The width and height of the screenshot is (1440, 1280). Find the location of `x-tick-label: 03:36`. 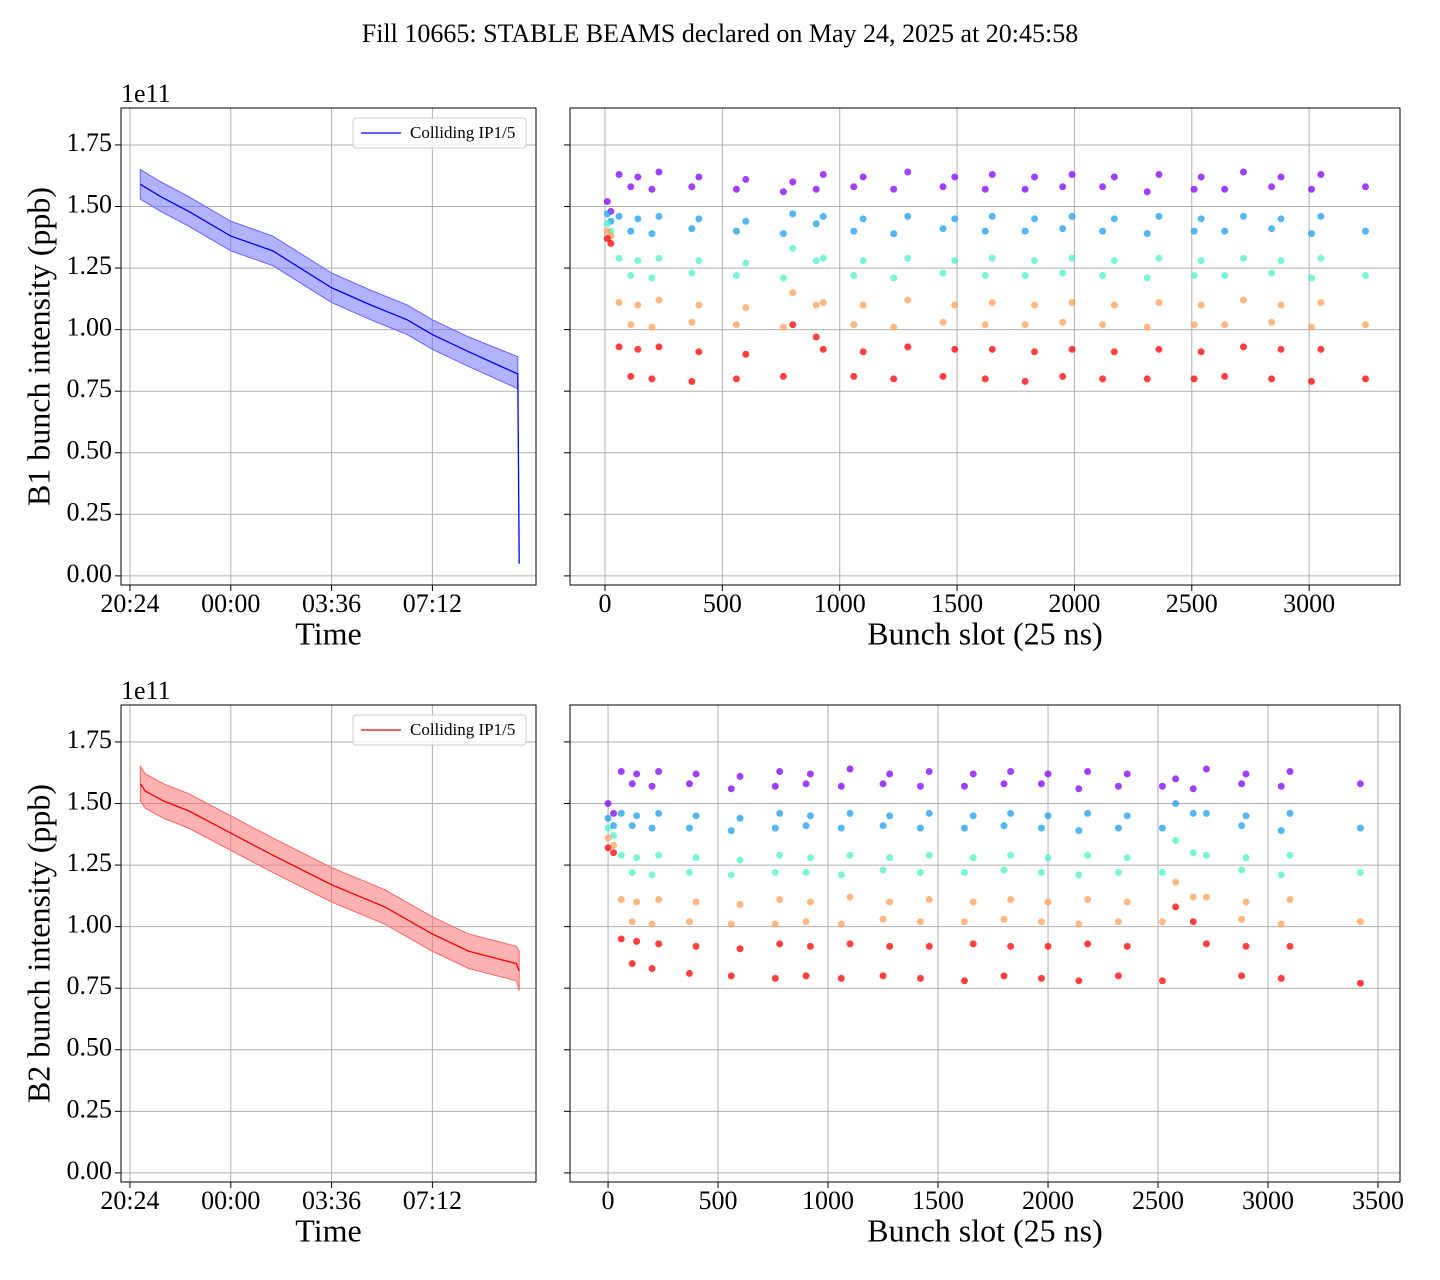

x-tick-label: 03:36 is located at coordinates (331, 603).